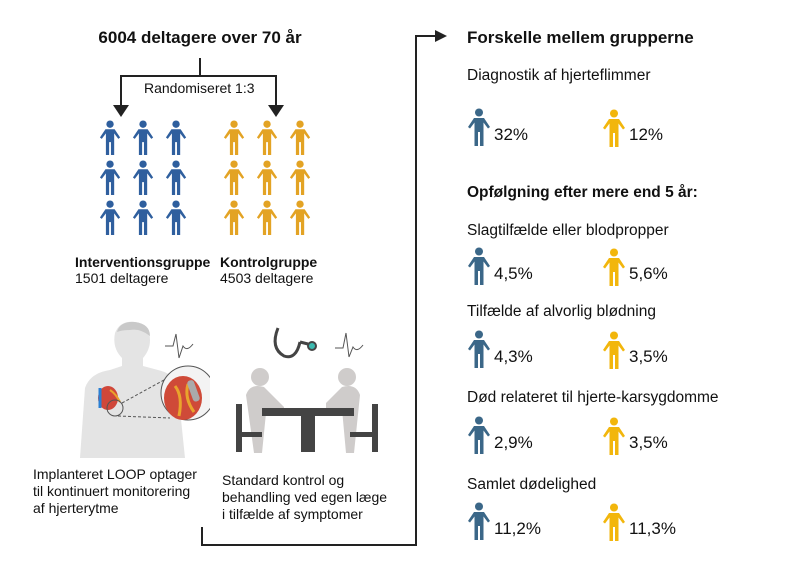 This screenshot has width=800, height=571. I want to click on results-heading: Forskelle mellem grupperne, so click(580, 37).